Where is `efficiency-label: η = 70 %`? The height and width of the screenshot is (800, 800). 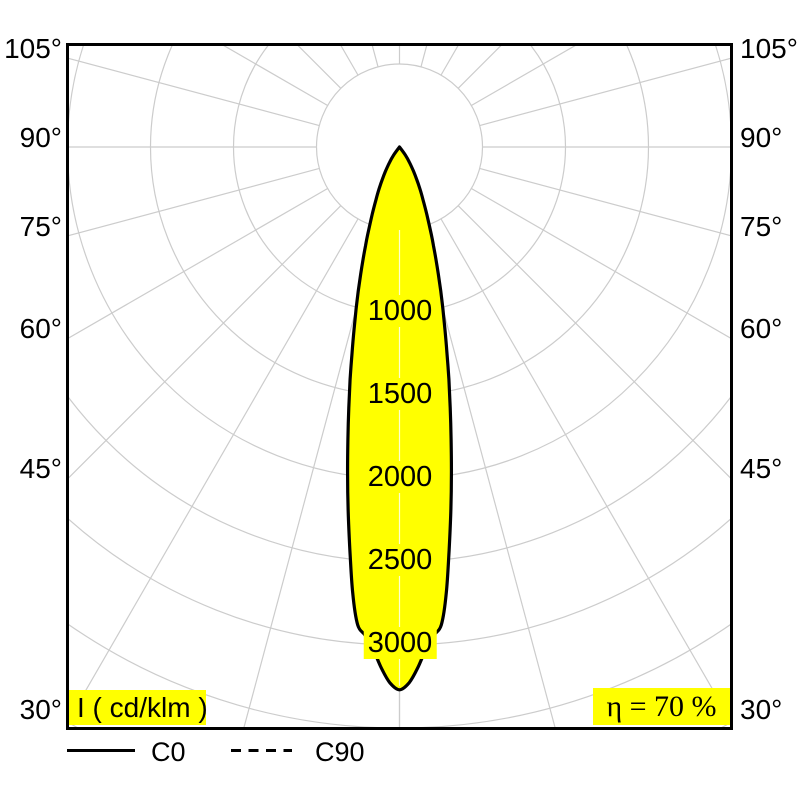 efficiency-label: η = 70 % is located at coordinates (661, 706).